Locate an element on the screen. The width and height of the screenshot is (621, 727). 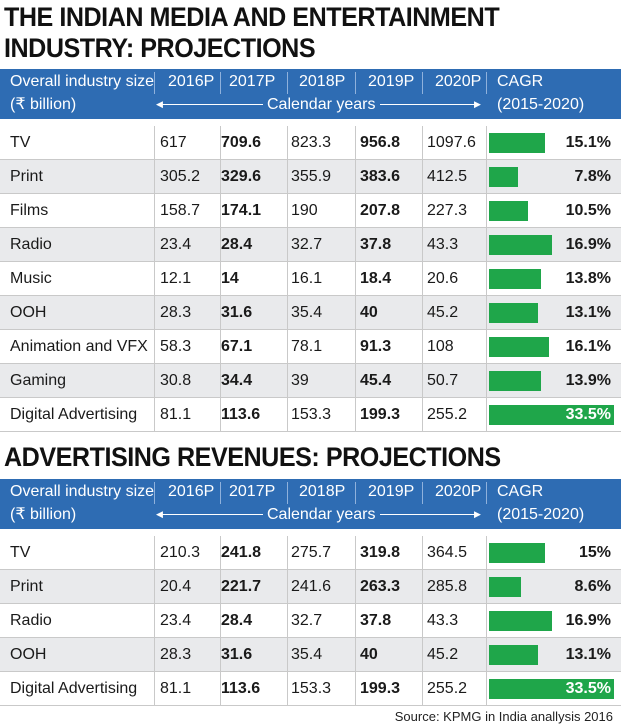
header-year-2019P: 2019P is located at coordinates (391, 81).